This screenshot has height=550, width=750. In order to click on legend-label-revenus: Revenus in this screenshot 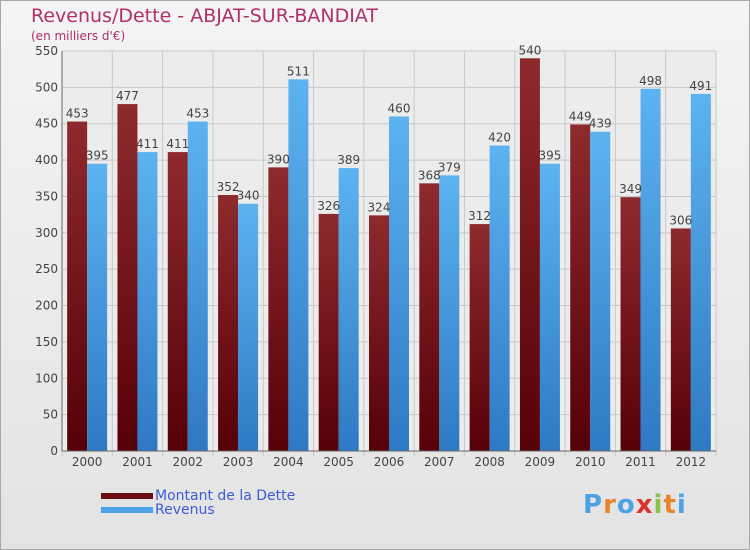, I will do `click(185, 510)`.